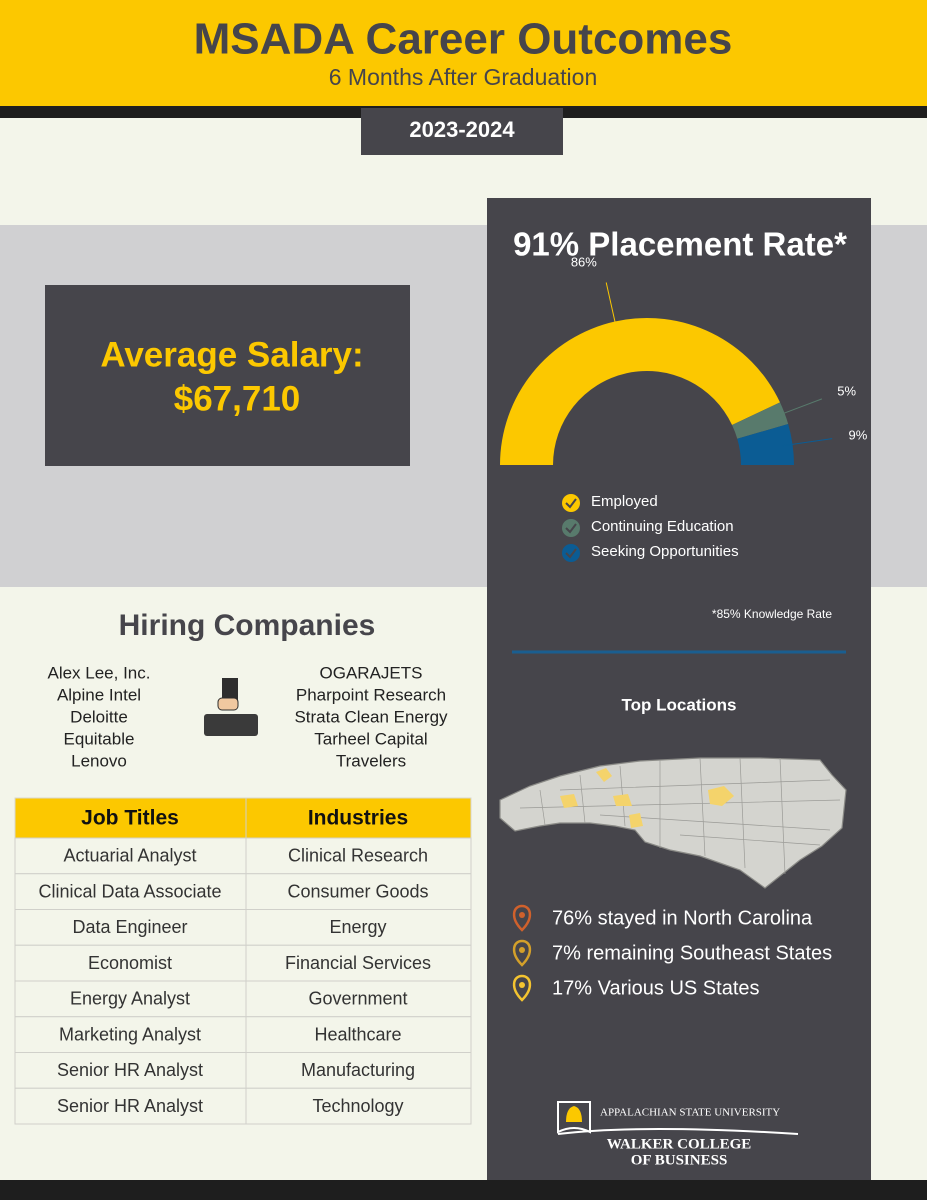  Describe the element at coordinates (227, 375) in the screenshot. I see `salary-box` at that location.